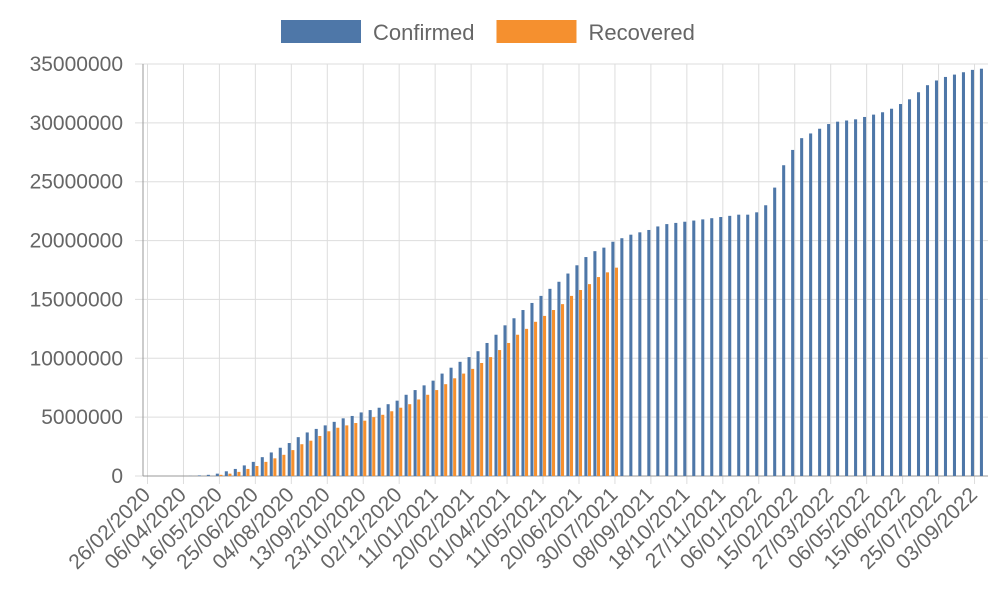 Image resolution: width=1000 pixels, height=600 pixels. I want to click on legend-label: Recovered, so click(641, 32).